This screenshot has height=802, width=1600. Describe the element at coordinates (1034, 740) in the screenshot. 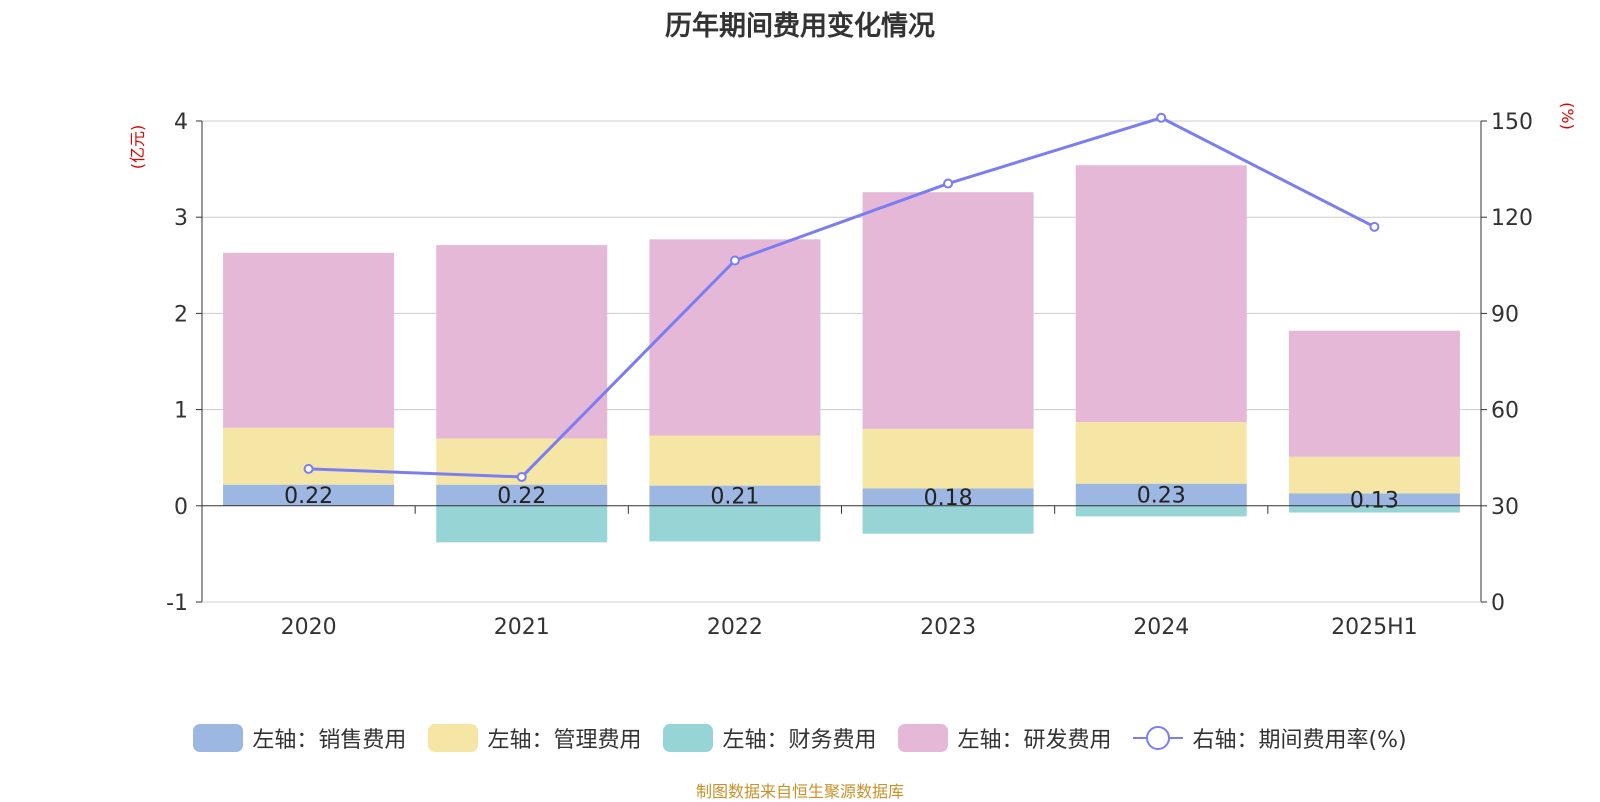

I see `legend-label-rnd: 左轴：研发费用` at that location.